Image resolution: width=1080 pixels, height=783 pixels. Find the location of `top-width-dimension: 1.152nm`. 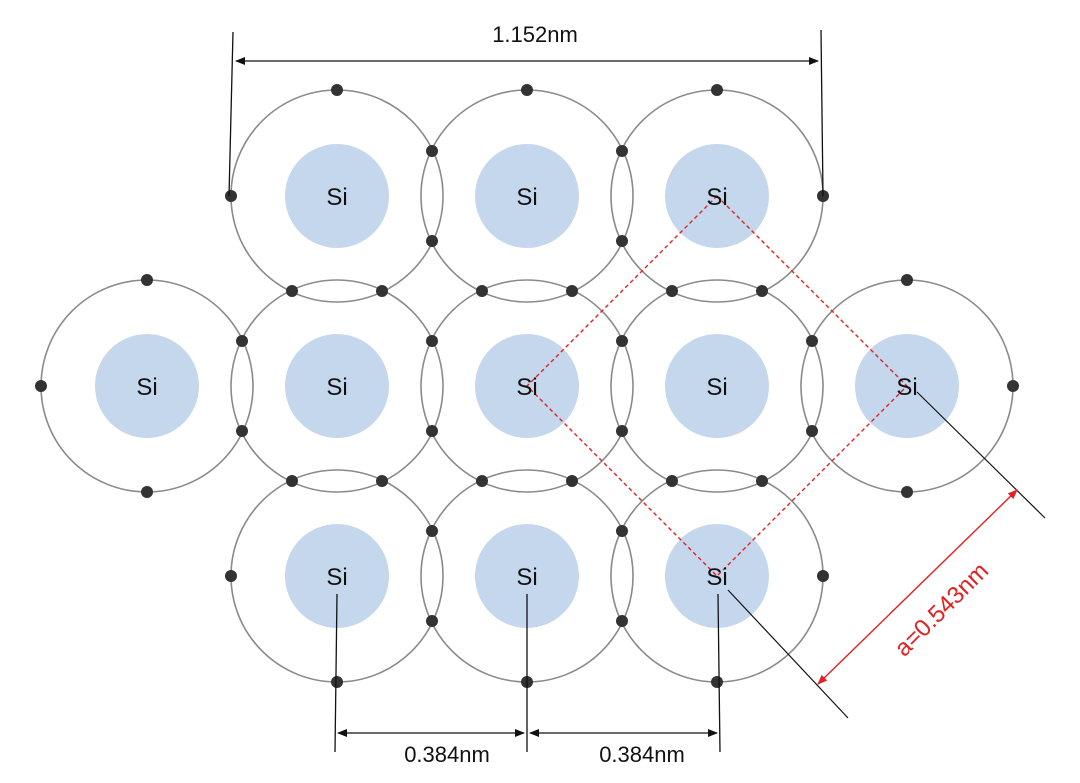

top-width-dimension: 1.152nm is located at coordinates (526, 109).